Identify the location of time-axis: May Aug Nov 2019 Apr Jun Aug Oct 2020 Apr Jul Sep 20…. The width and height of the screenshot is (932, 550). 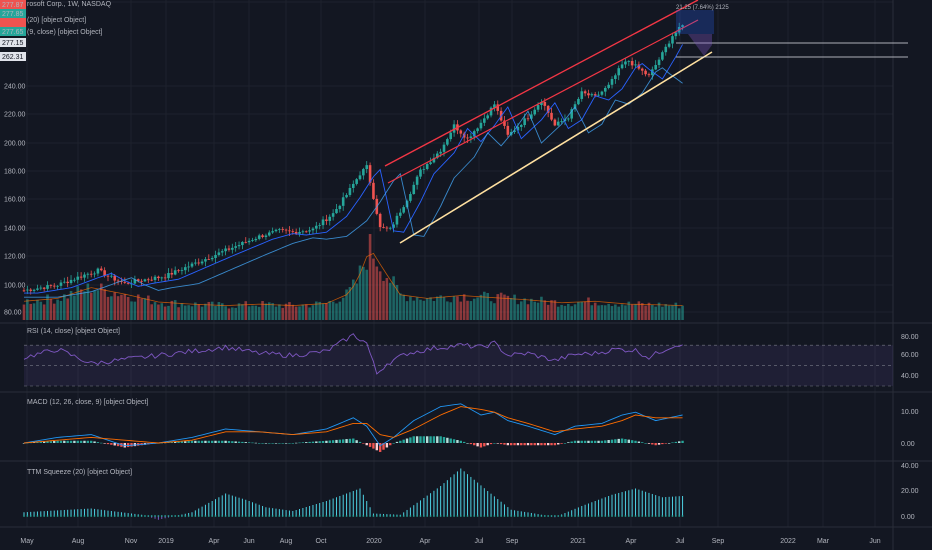
(450, 541).